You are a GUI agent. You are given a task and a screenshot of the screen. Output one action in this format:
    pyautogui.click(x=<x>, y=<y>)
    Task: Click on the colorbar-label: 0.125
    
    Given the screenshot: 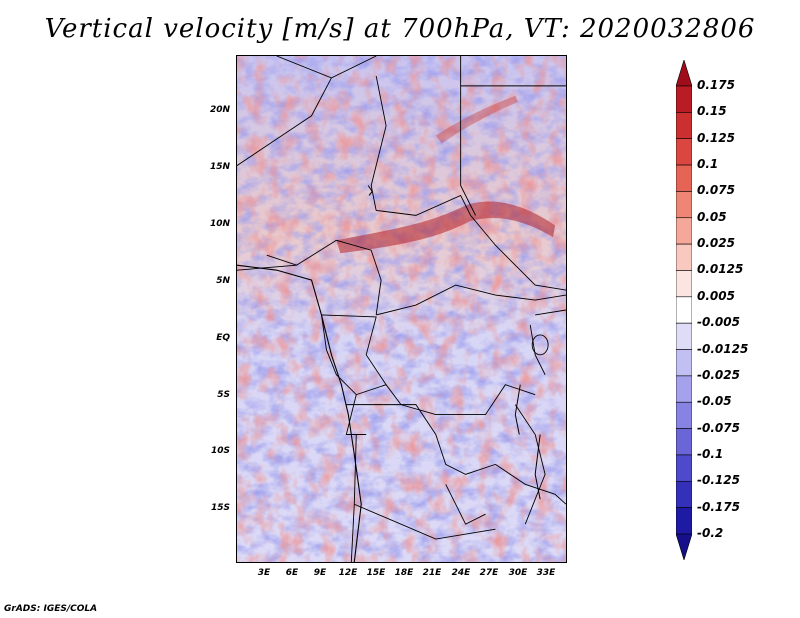 What is the action you would take?
    pyautogui.click(x=716, y=137)
    